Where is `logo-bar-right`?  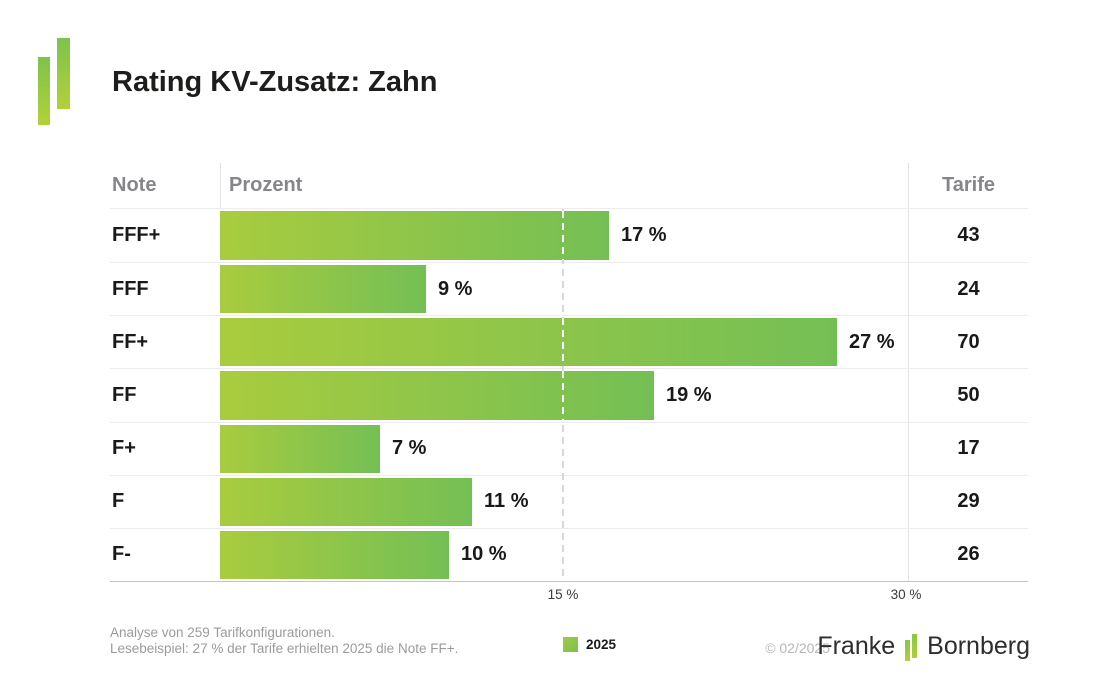
logo-bar-right is located at coordinates (63, 73).